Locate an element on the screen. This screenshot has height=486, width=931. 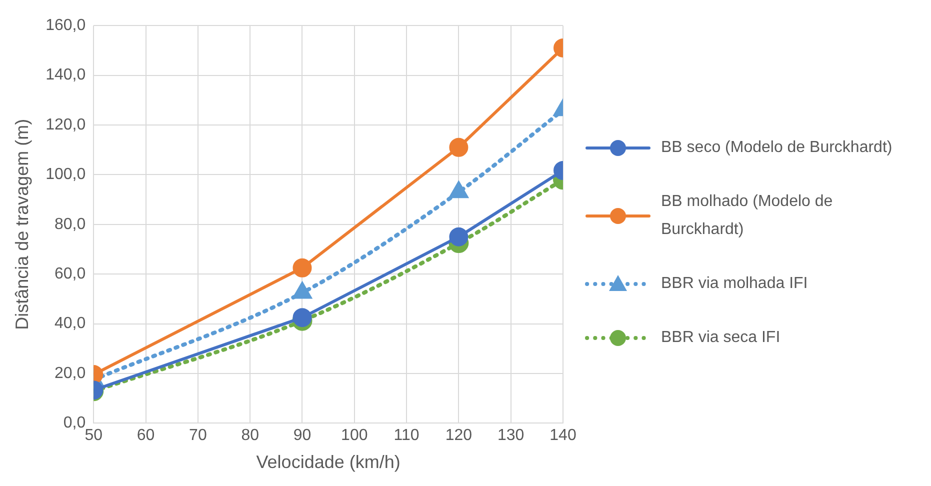
y-tick-label: 60,0 is located at coordinates (70, 274).